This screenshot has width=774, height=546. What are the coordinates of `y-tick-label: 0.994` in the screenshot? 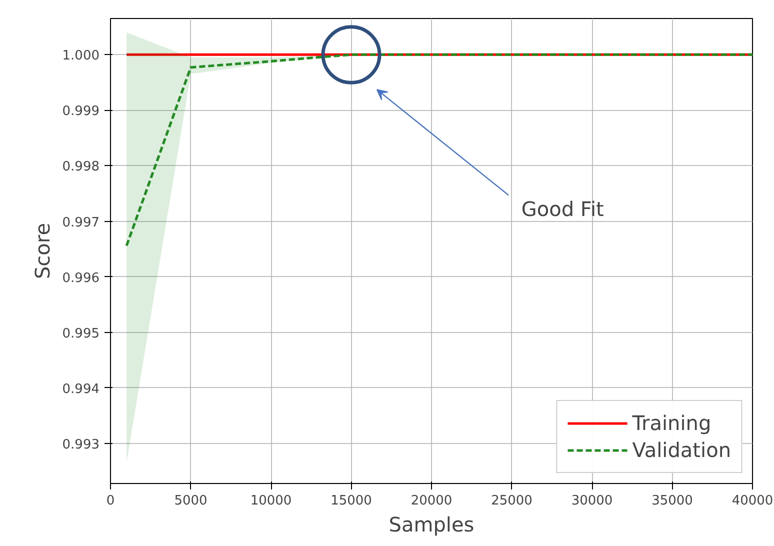 It's located at (81, 389).